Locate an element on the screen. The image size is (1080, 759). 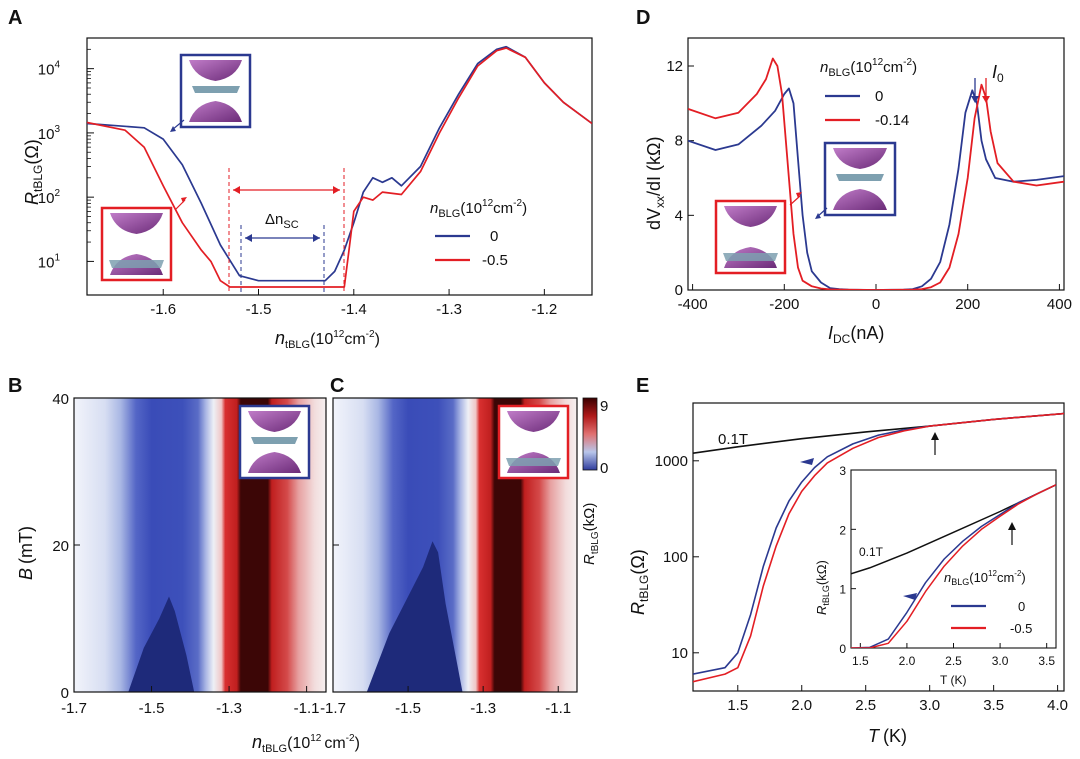
inset-ytick-label-3: 3 is located at coordinates (842, 471).